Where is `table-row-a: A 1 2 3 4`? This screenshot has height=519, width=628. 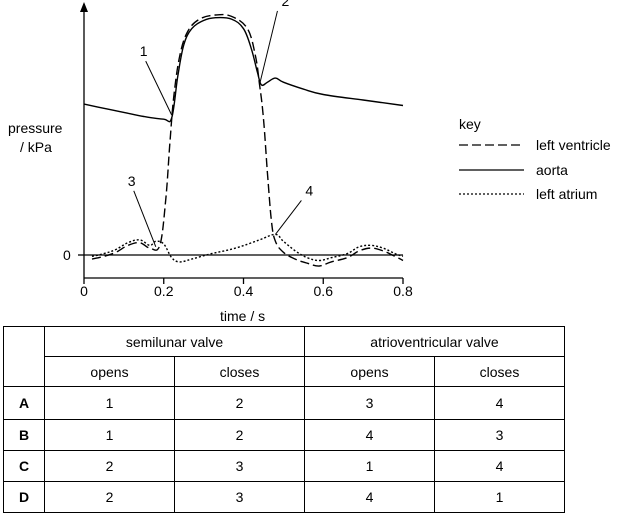
table-row-a: A 1 2 3 4 is located at coordinates (284, 403).